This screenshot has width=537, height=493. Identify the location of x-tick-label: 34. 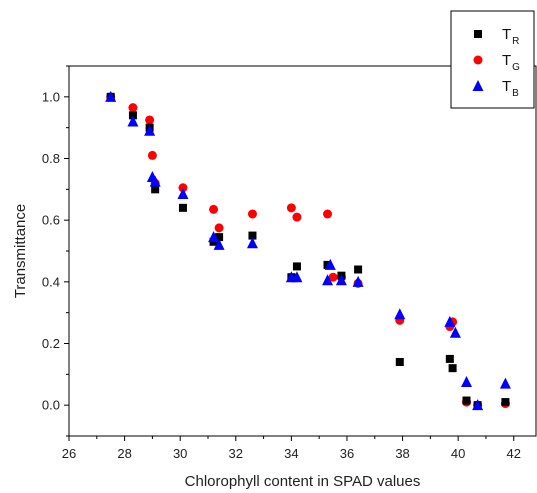
(291, 453).